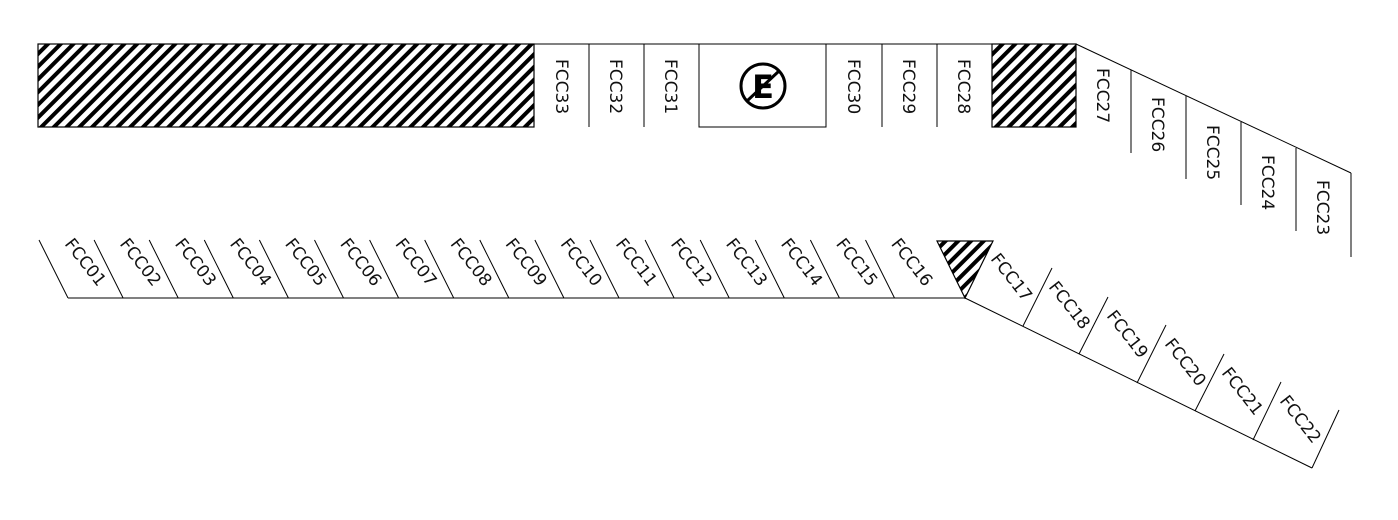 This screenshot has width=1398, height=520. Describe the element at coordinates (286, 85) in the screenshot. I see `hatched-zone-left` at that location.